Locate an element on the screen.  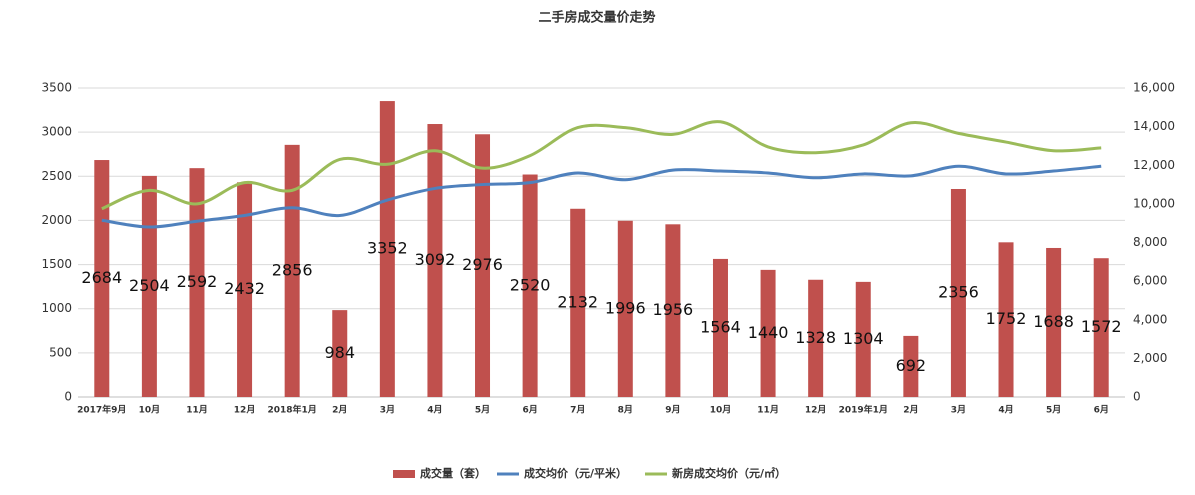
data-label: 1956 is located at coordinates (673, 309).